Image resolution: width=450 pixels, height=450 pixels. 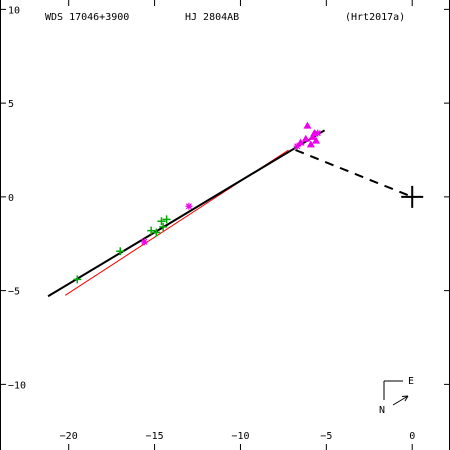 I want to click on compass: N E, so click(x=396, y=396).